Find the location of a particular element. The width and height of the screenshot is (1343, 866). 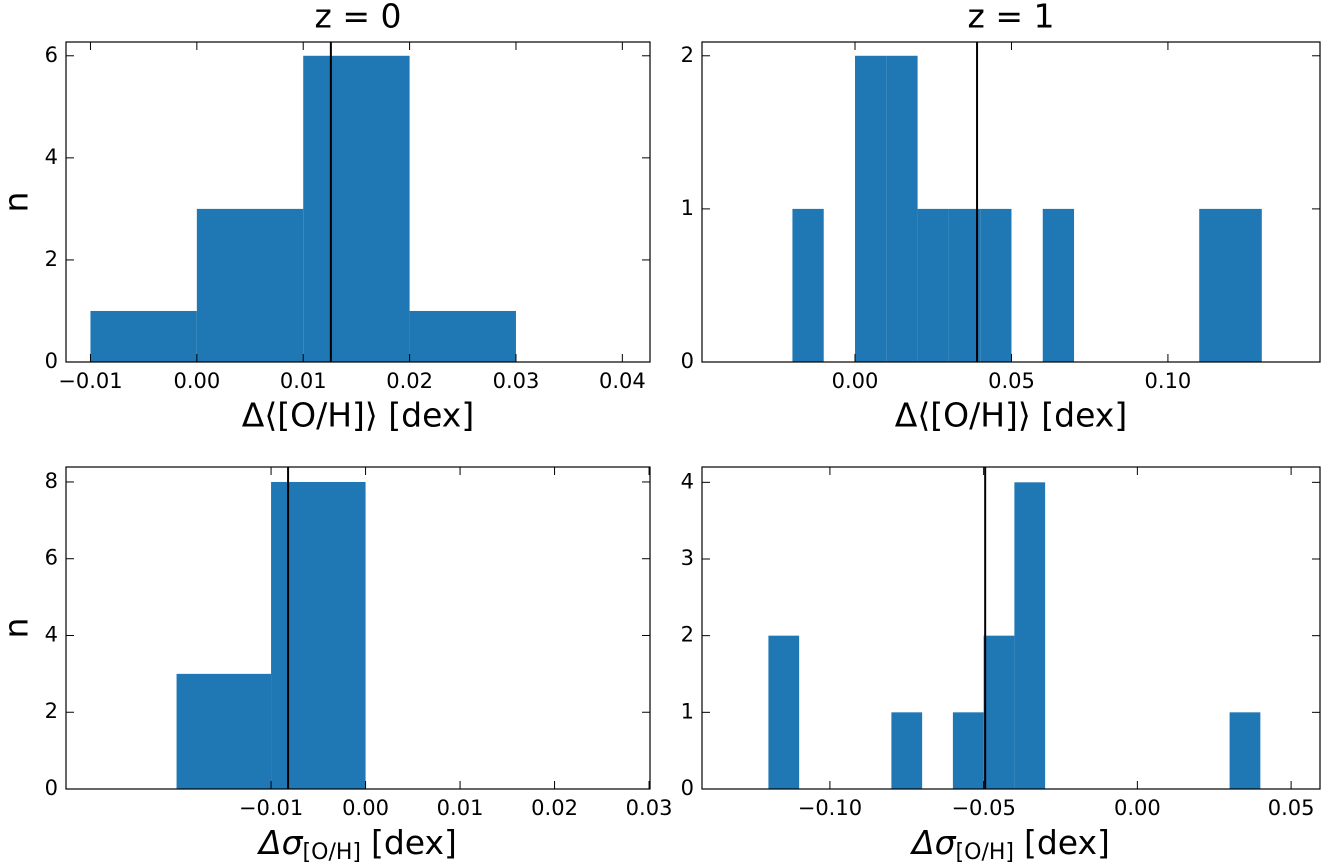

y-tick-label: 3 is located at coordinates (687, 558).